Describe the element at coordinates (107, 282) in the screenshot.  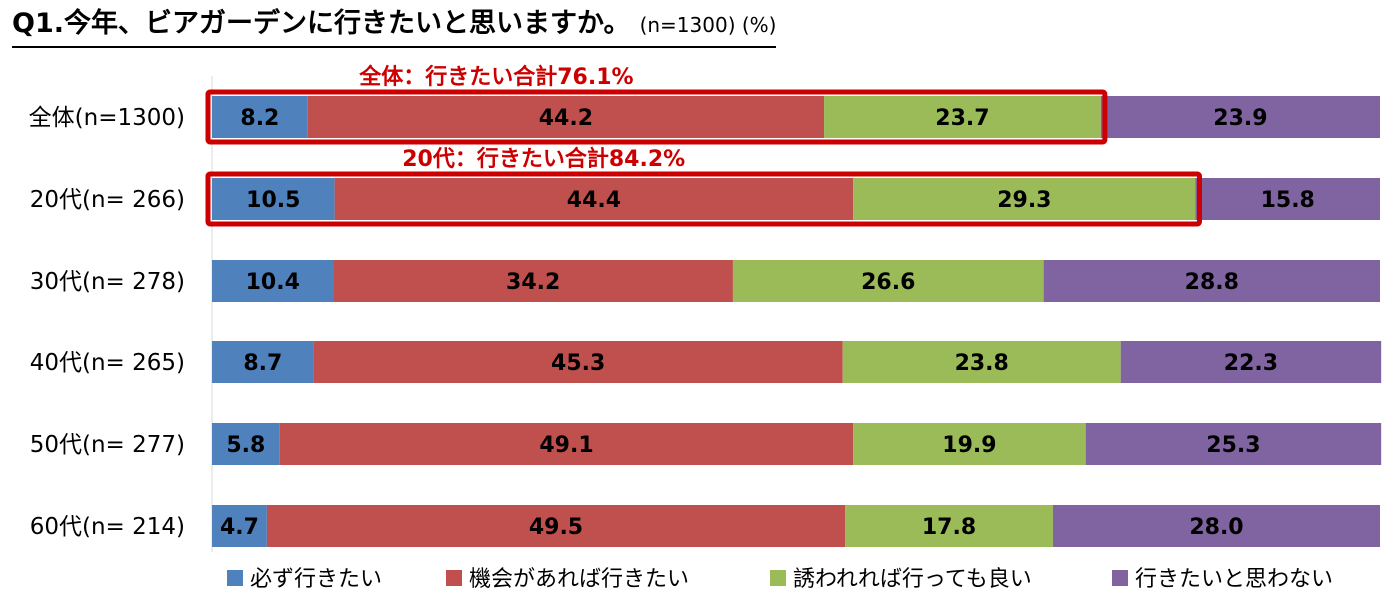
I see `category-label: 30代(n= 278)` at that location.